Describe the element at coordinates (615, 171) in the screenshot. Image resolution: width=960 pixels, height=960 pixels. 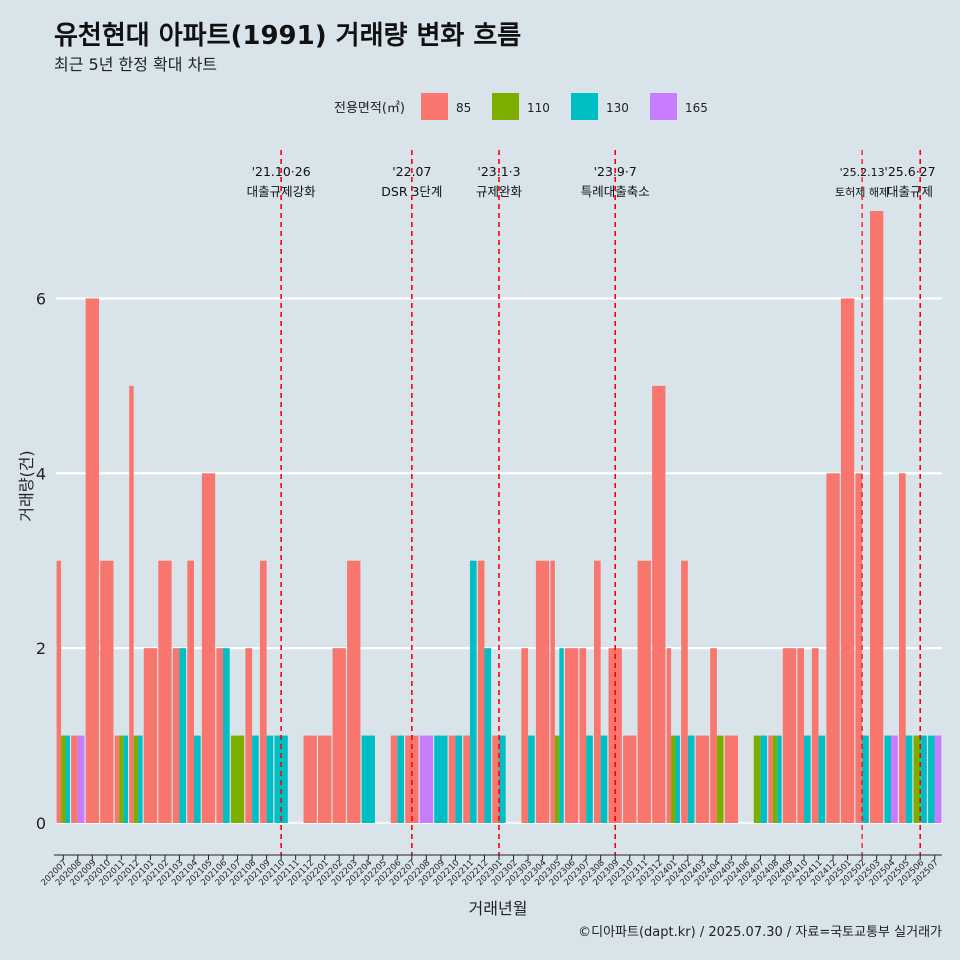
I see `event-date-3: '23.9·7` at that location.